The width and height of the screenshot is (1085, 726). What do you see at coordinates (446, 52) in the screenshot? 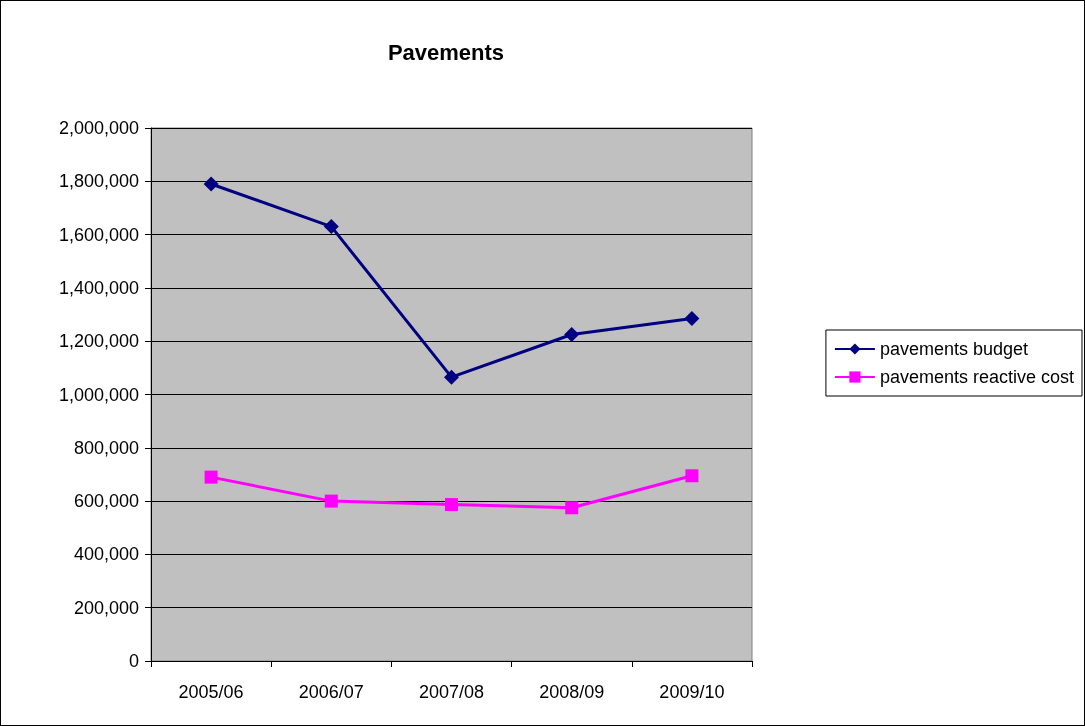
I see `chart-title: Pavements` at bounding box center [446, 52].